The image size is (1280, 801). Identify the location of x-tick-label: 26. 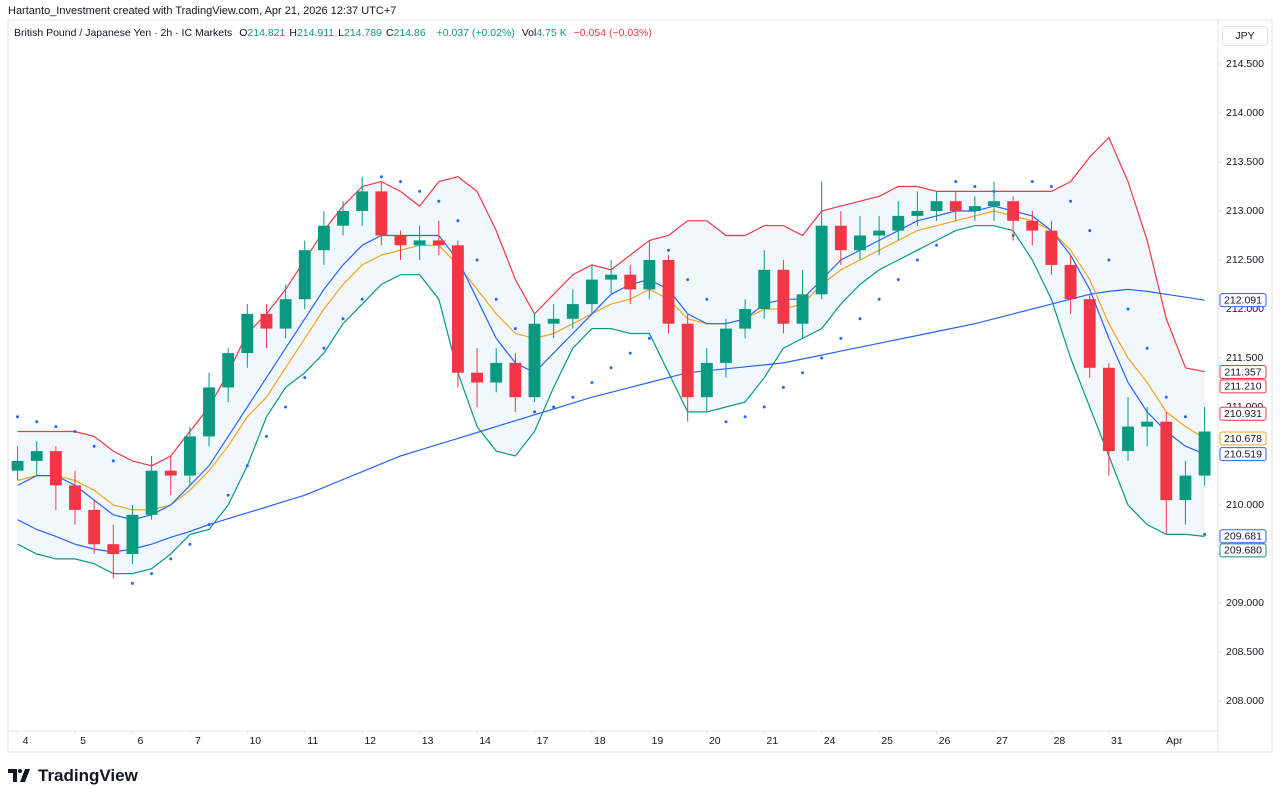
(945, 741).